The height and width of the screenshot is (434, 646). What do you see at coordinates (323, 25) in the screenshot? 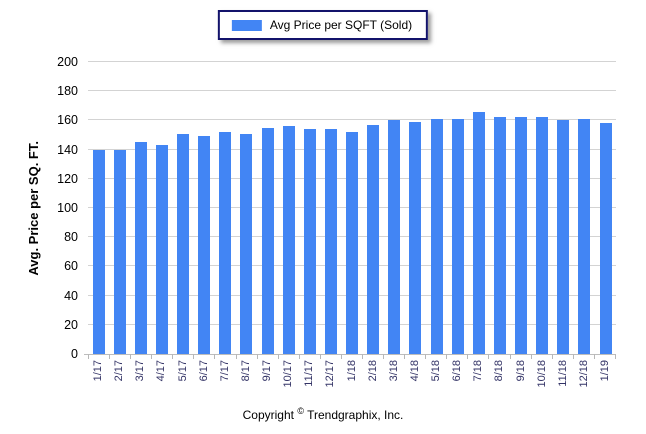
I see `legend: Avg Price per SQFT (Sold)` at bounding box center [323, 25].